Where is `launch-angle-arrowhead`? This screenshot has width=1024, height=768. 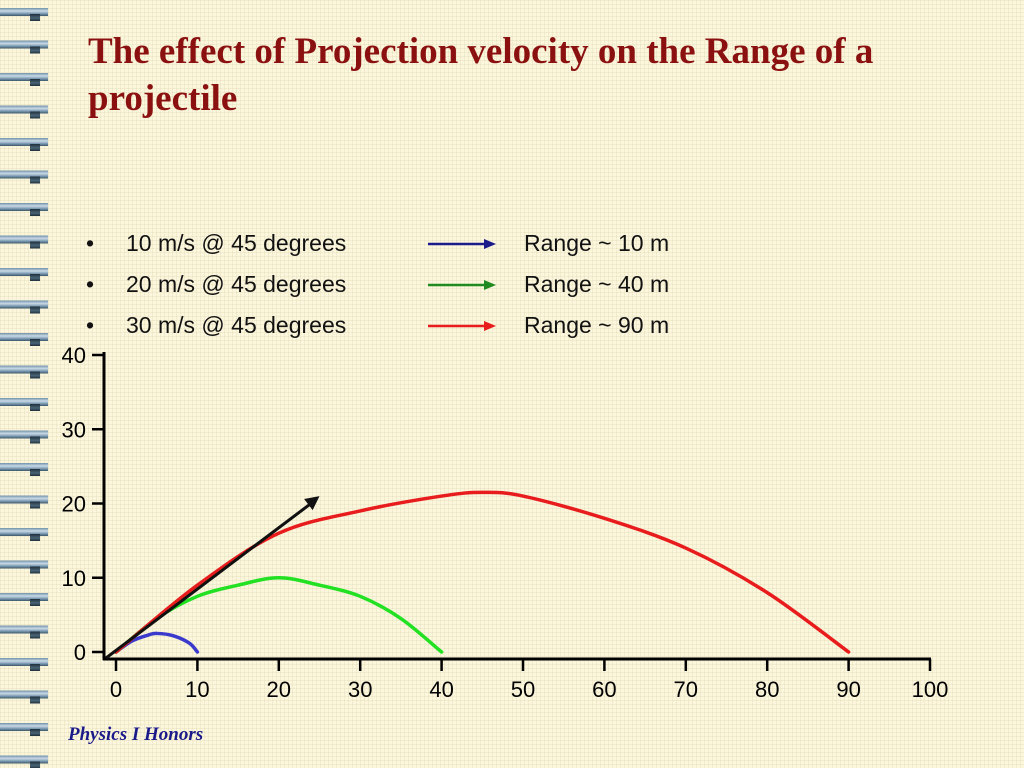 launch-angle-arrowhead is located at coordinates (312, 503).